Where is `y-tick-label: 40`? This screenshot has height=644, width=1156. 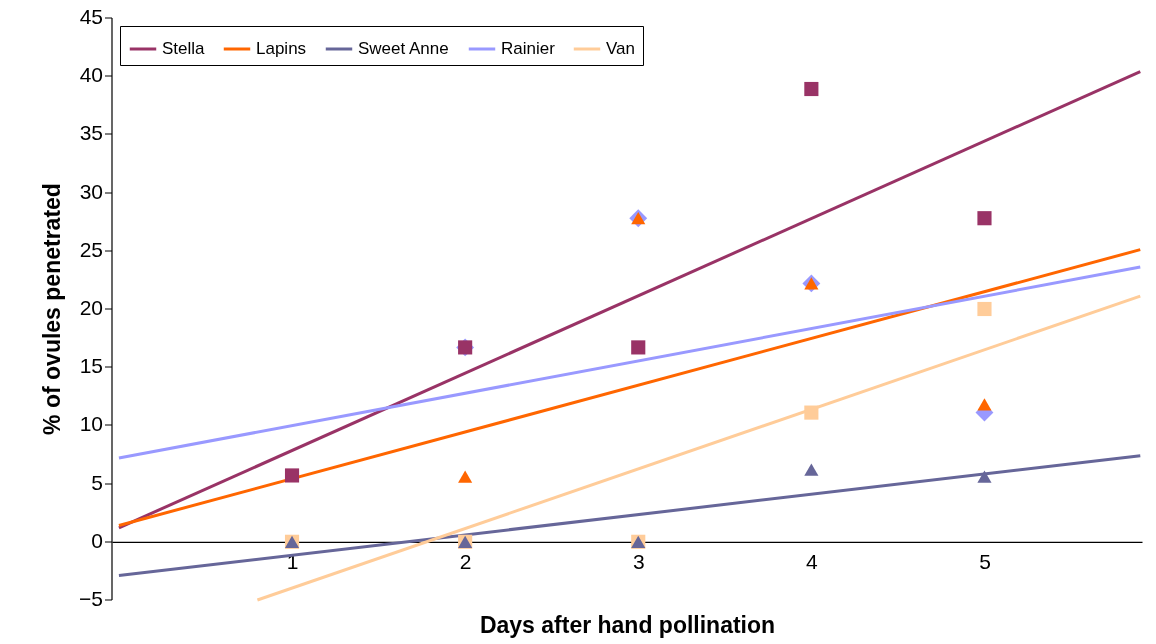
y-tick-label: 40 is located at coordinates (91, 75).